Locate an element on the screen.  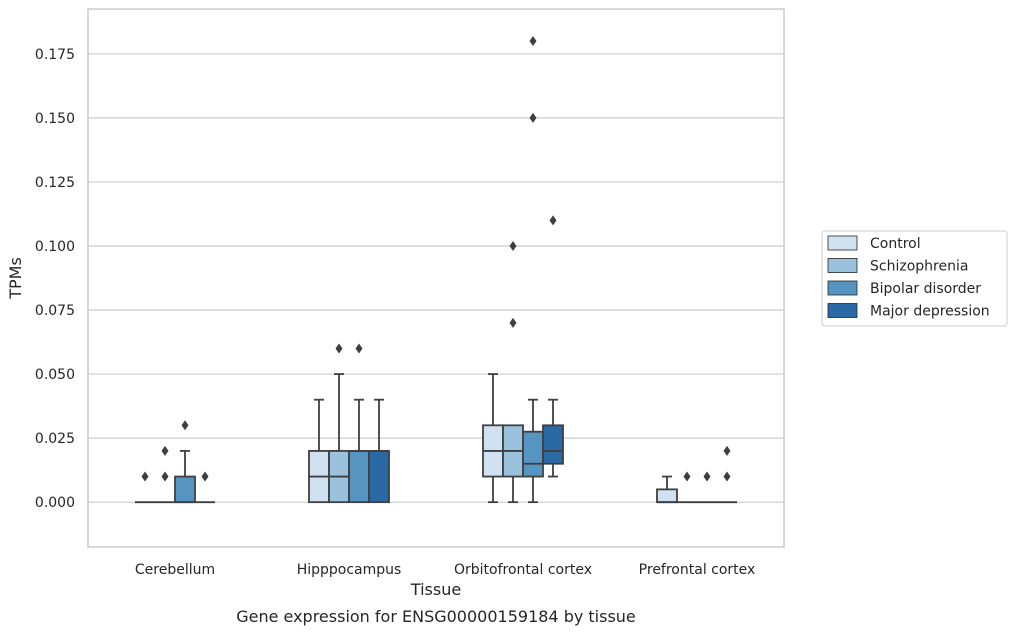
legend-frame is located at coordinates (914, 278).